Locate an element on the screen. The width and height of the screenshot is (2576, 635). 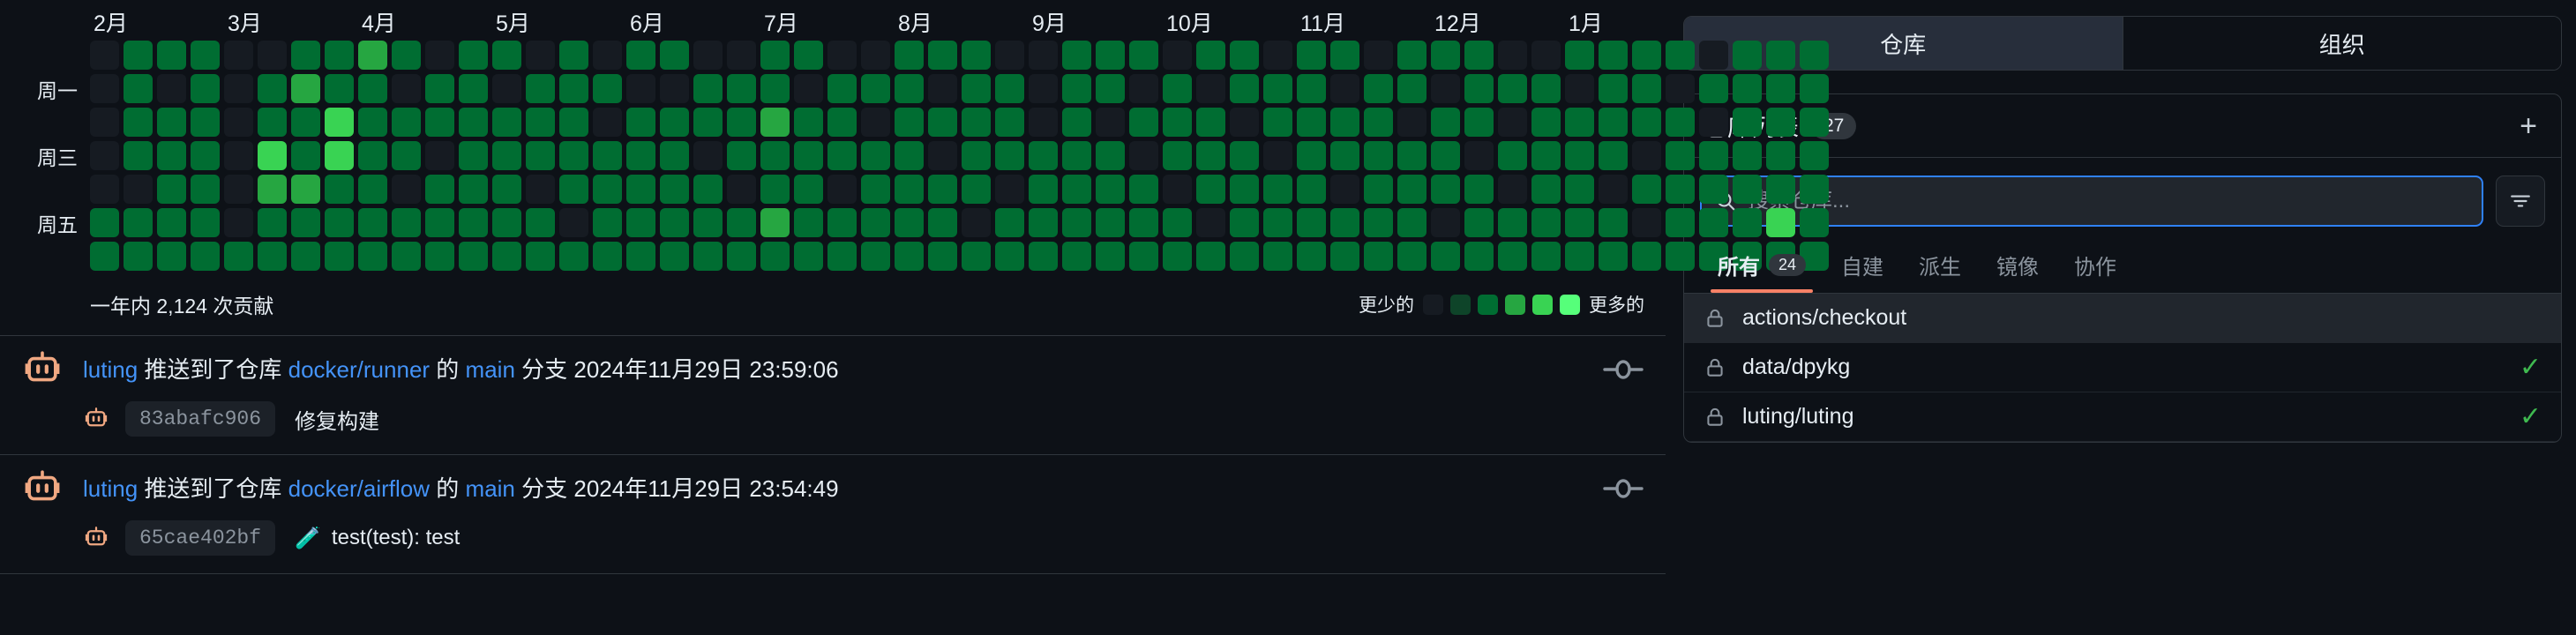
commit-message: 🧪 test(test): test is located at coordinates (378, 538).